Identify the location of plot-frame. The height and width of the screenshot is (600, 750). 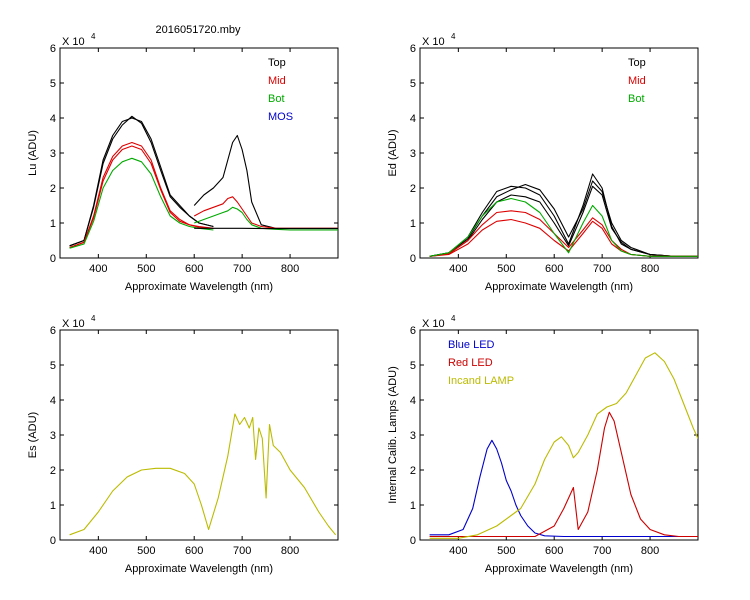
(199, 435).